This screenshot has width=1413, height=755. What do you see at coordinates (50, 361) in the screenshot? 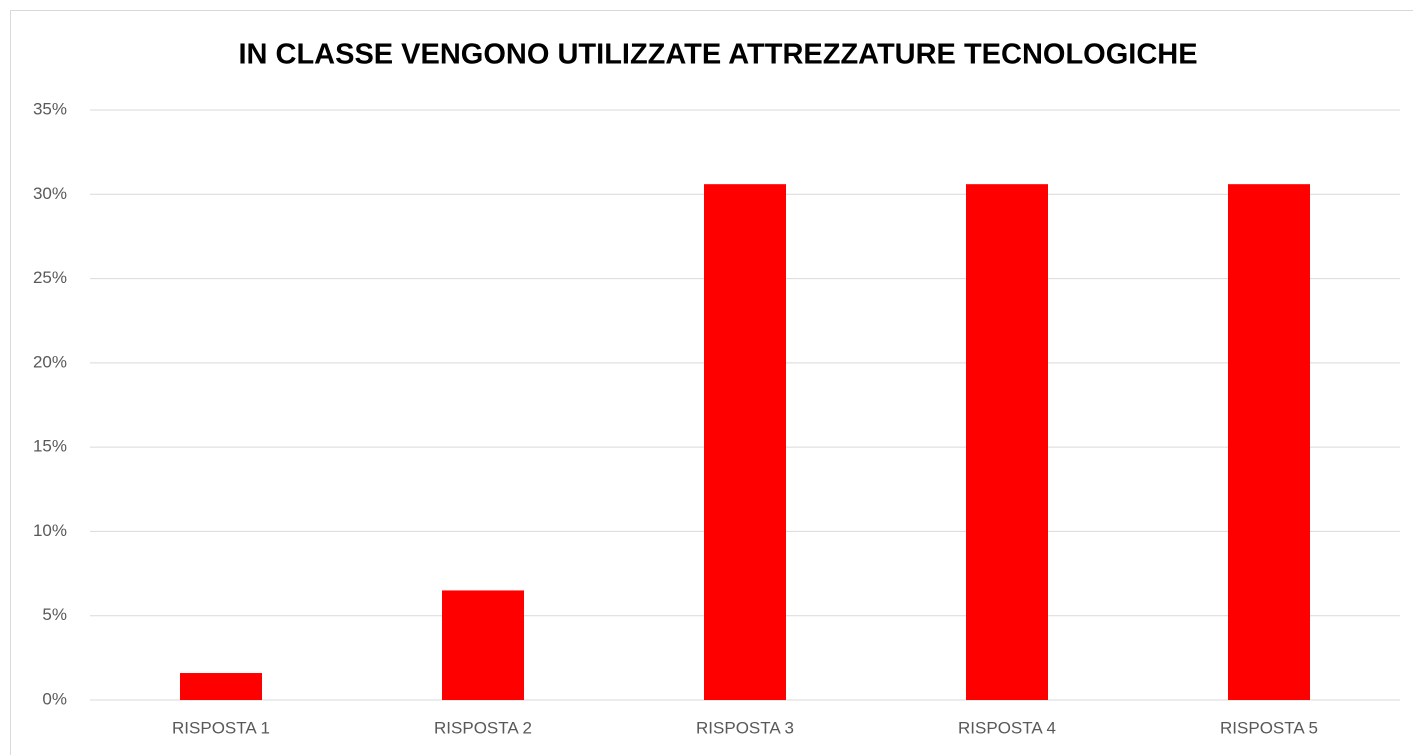
I see `y-tick-label: 20%` at bounding box center [50, 361].